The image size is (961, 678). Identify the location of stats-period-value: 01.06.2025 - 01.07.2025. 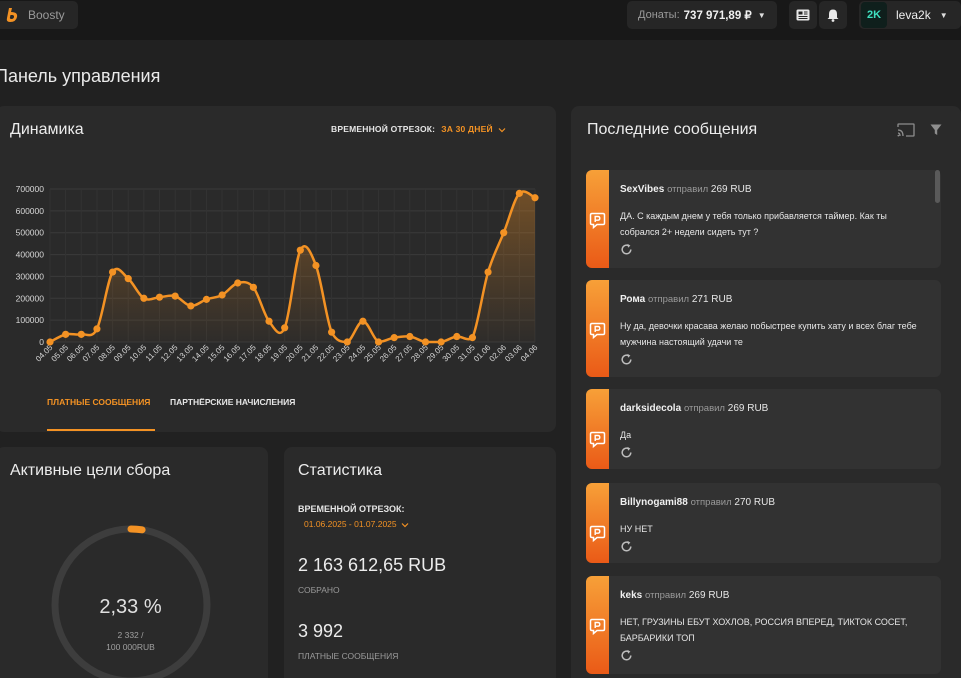
(350, 524).